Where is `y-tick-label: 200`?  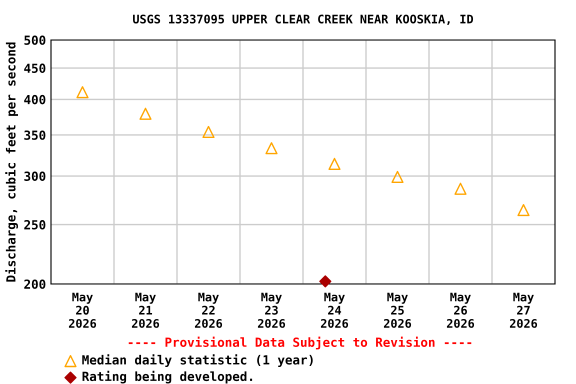 y-tick-label: 200 is located at coordinates (35, 284).